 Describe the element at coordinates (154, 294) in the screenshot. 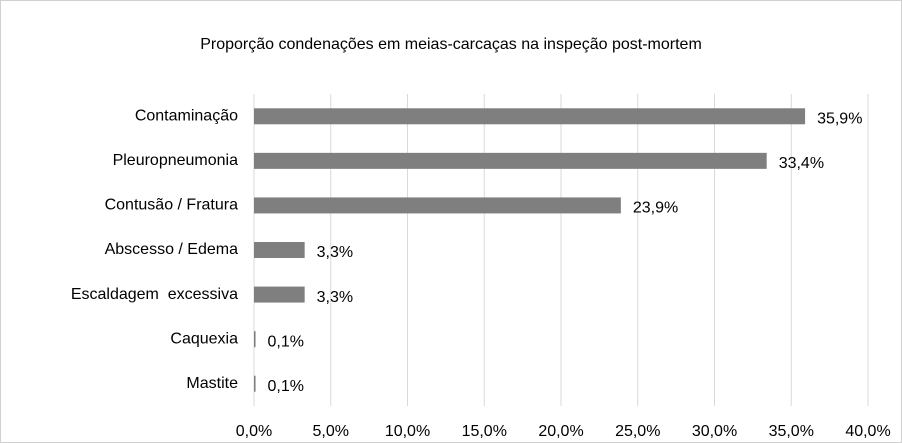

I see `y-tick-label: Escaldagem excessiva` at that location.